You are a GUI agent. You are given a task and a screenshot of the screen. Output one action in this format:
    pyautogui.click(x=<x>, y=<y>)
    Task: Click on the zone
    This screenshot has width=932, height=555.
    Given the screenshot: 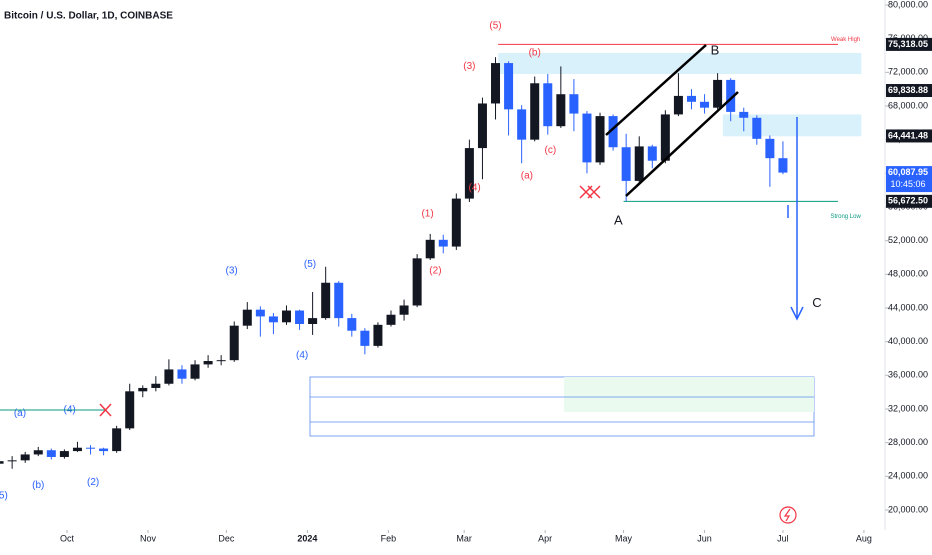 What is the action you would take?
    pyautogui.click(x=680, y=63)
    